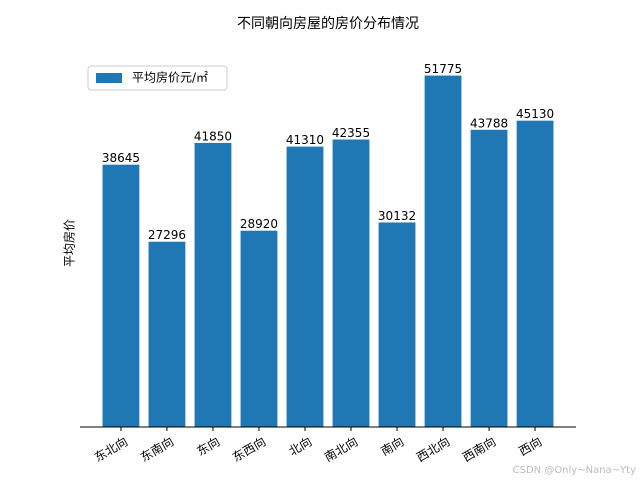 The height and width of the screenshot is (480, 640). Describe the element at coordinates (397, 216) in the screenshot. I see `data-label: 30132` at that location.